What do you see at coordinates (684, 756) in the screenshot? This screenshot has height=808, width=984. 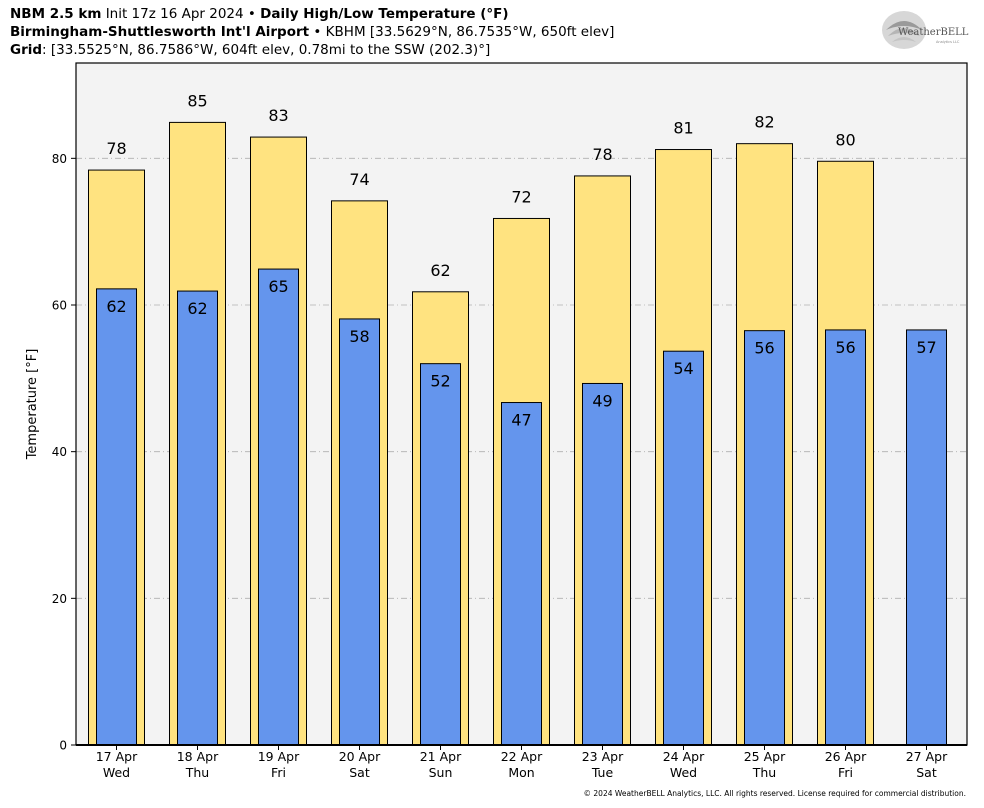 I see `x-tick-date-label: 24 Apr` at bounding box center [684, 756].